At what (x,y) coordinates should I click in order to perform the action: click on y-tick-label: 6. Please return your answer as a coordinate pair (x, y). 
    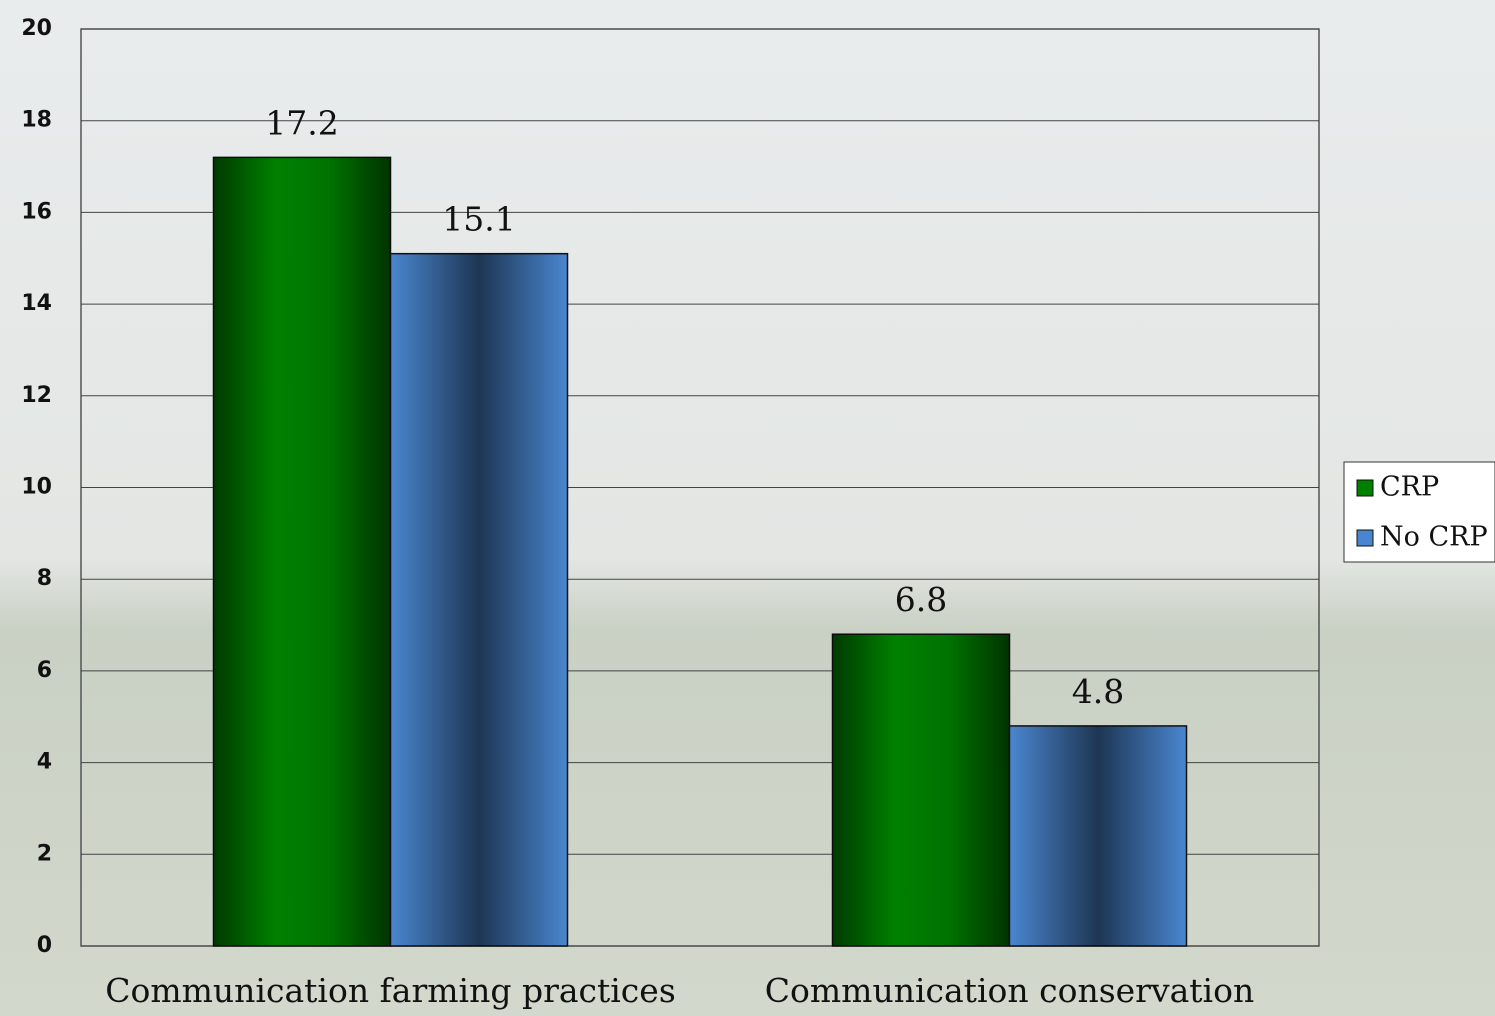
    Looking at the image, I should click on (44, 670).